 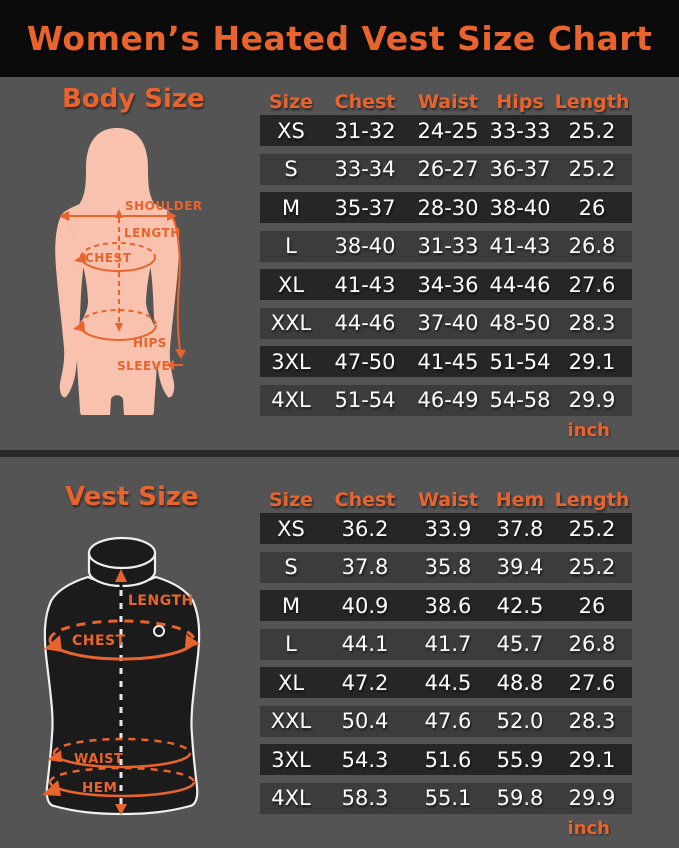 I want to click on table-cell: 28-30, so click(x=448, y=207).